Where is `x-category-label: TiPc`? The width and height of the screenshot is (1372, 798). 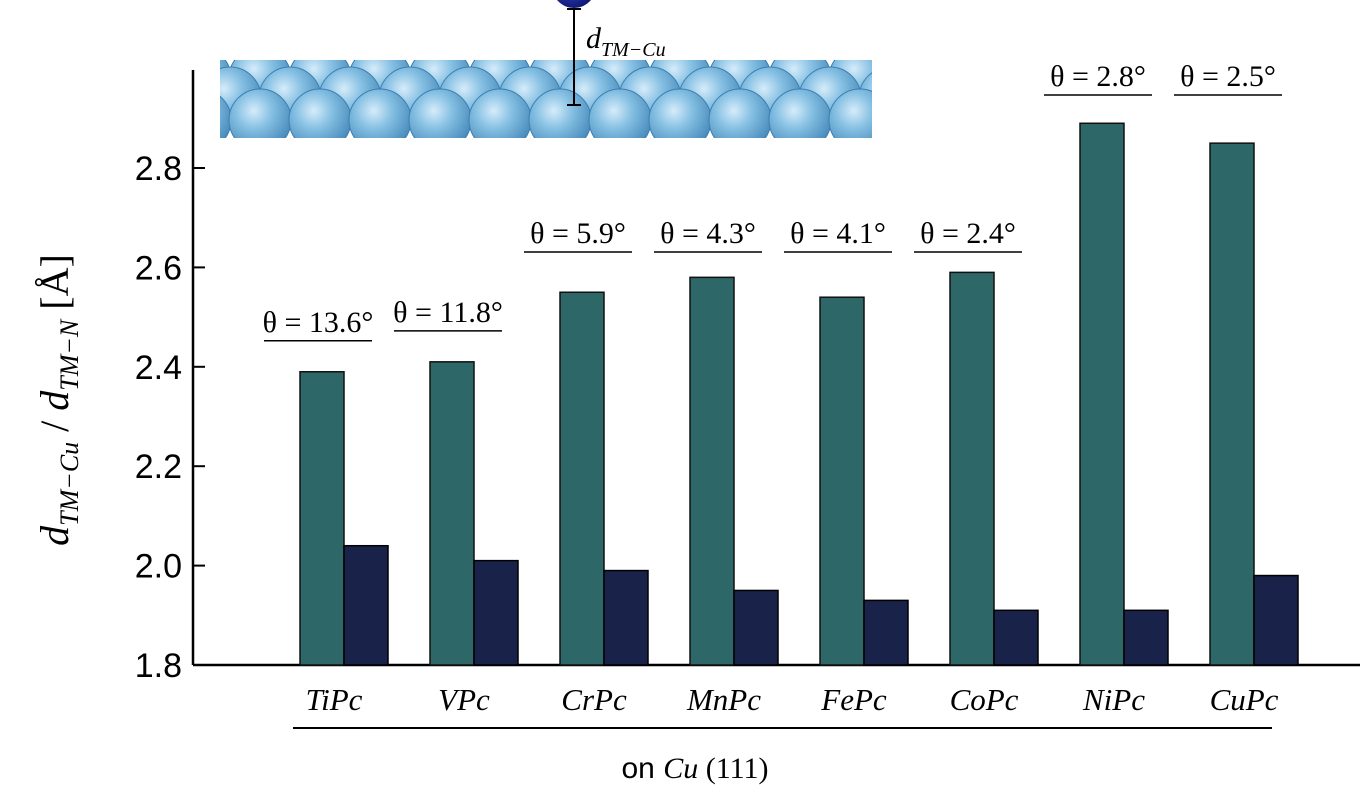
x-category-label: TiPc is located at coordinates (334, 699).